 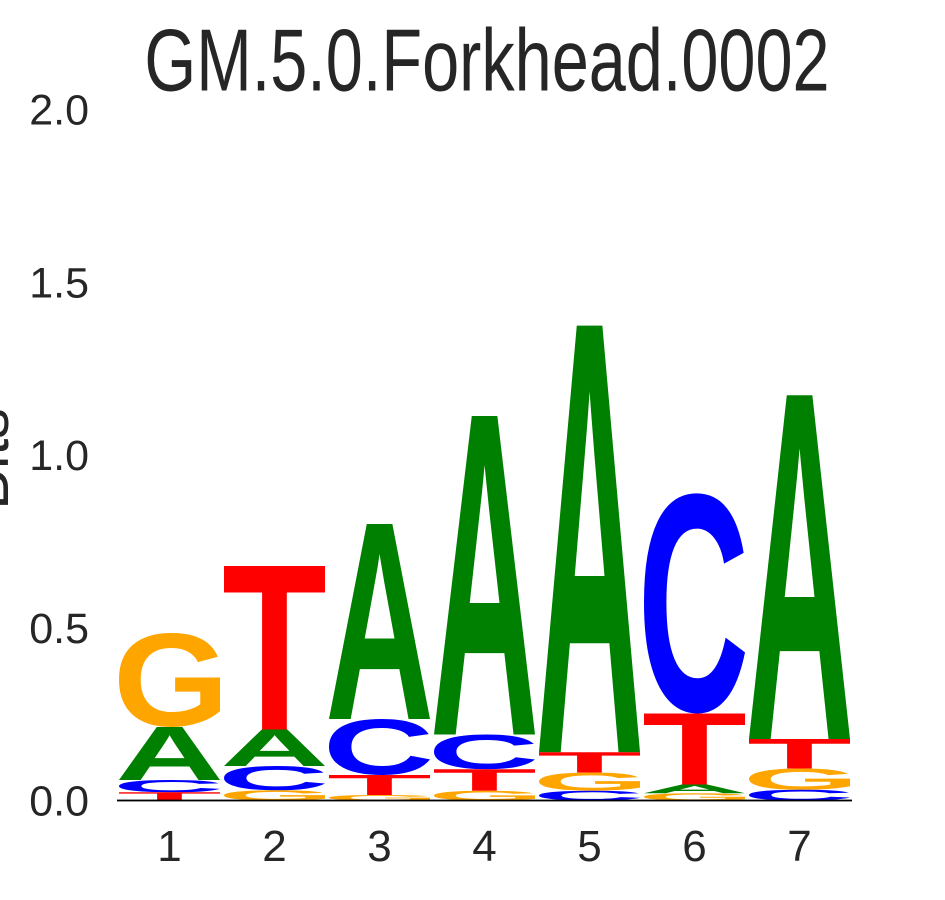 I want to click on svg-text: 2.0, so click(x=59, y=111).